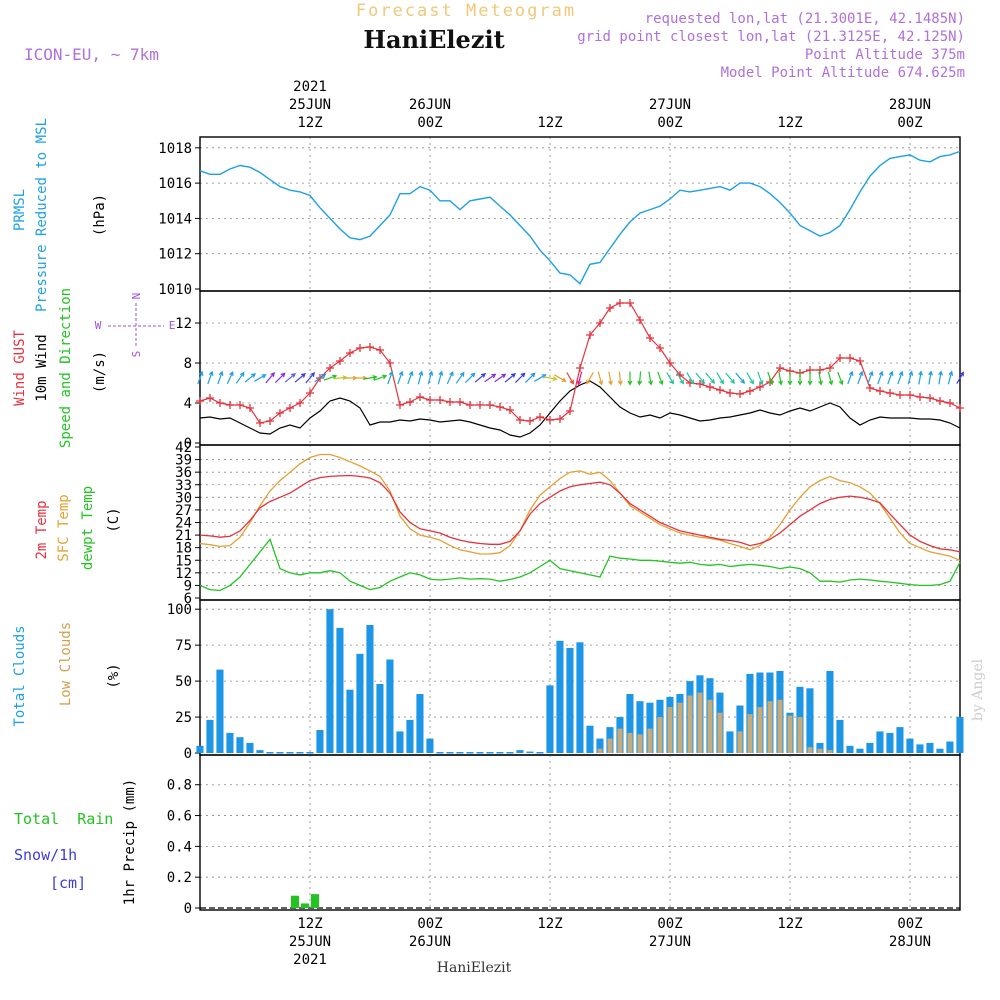  What do you see at coordinates (310, 87) in the screenshot?
I see `top-time-label: 2021` at bounding box center [310, 87].